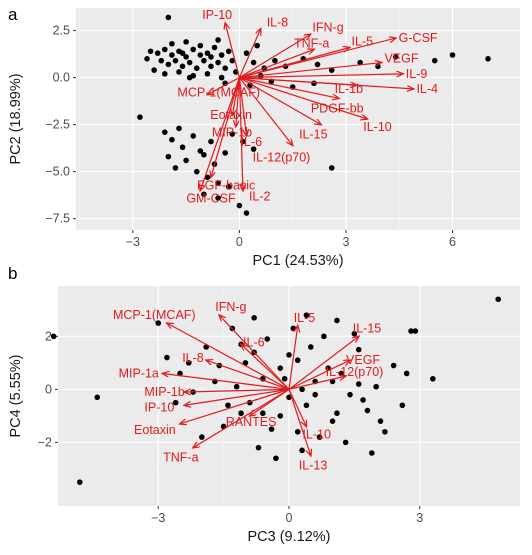  What do you see at coordinates (452, 242) in the screenshot?
I see `x-tick-label: 6` at bounding box center [452, 242].